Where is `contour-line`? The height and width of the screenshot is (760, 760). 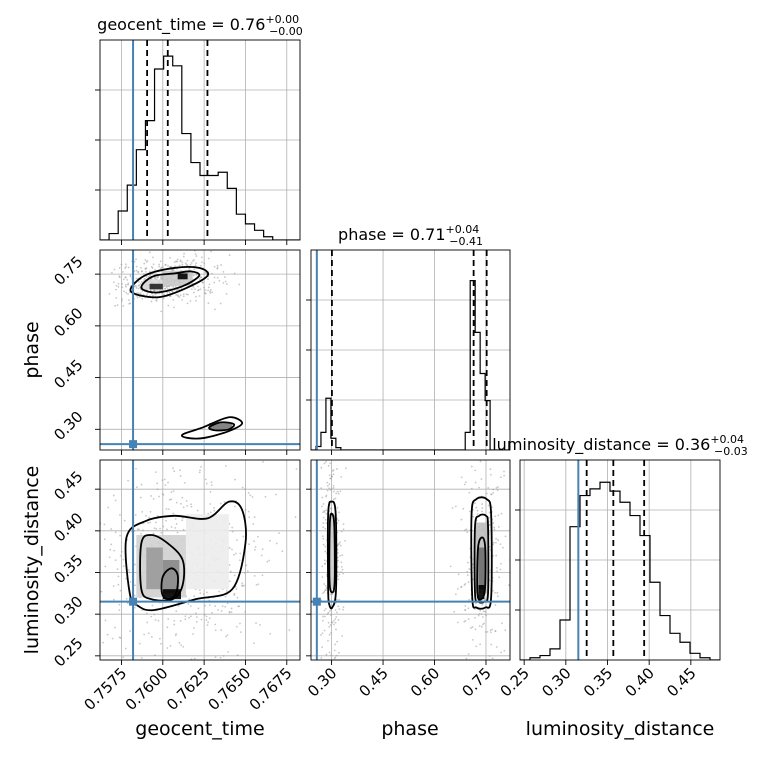
contour-line is located at coordinates (332, 553).